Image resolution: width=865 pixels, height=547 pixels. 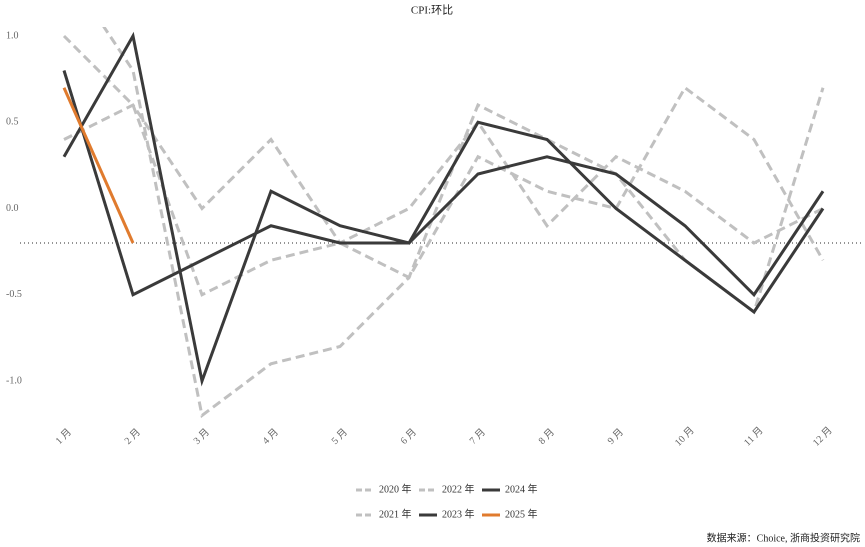 What do you see at coordinates (12, 122) in the screenshot?
I see `y-tick-label: 0.5` at bounding box center [12, 122].